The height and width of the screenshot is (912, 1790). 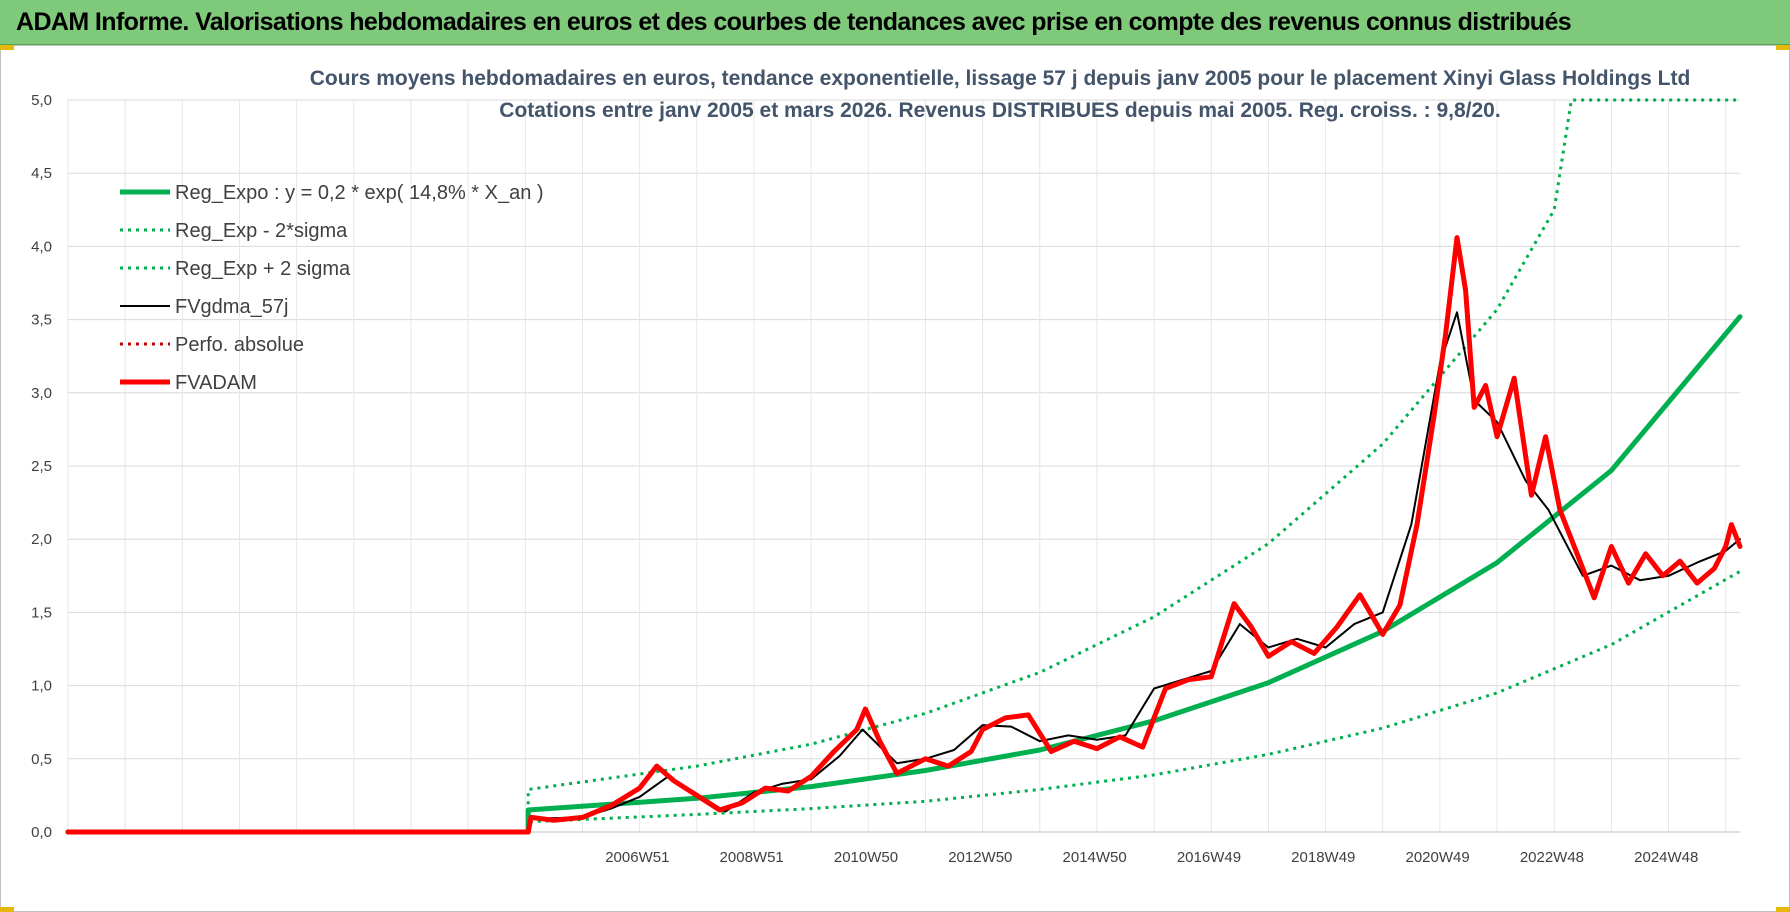 I want to click on x-tick-label: 2006W51, so click(x=637, y=857).